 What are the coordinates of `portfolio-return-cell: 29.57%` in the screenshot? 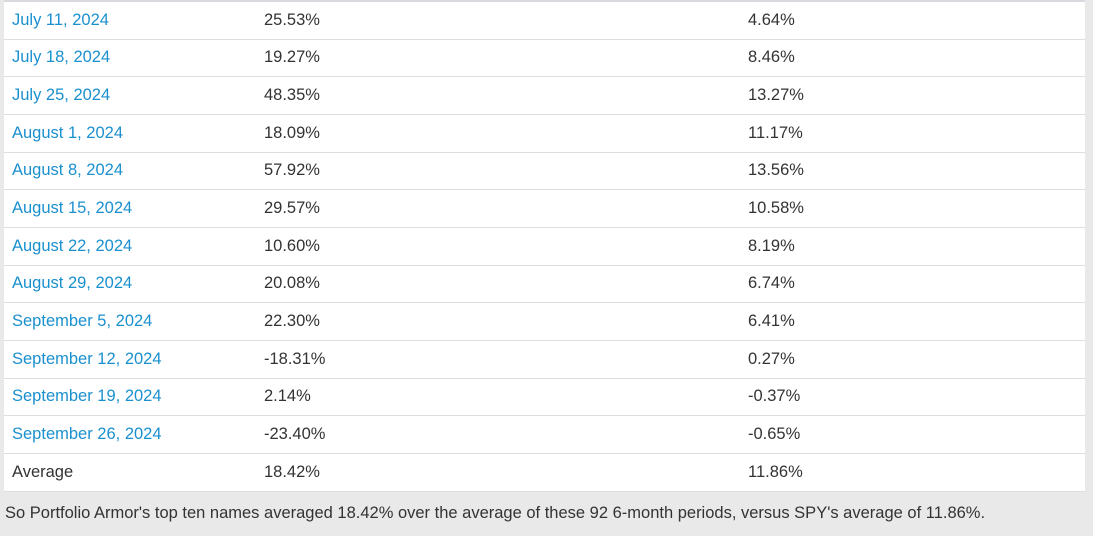 It's located at (292, 208).